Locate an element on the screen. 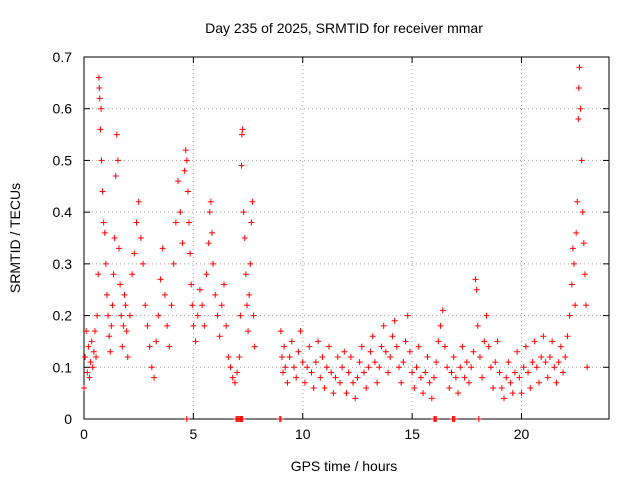 This screenshot has width=640, height=480. y-axis-label: SRMTID / TECUs is located at coordinates (15, 238).